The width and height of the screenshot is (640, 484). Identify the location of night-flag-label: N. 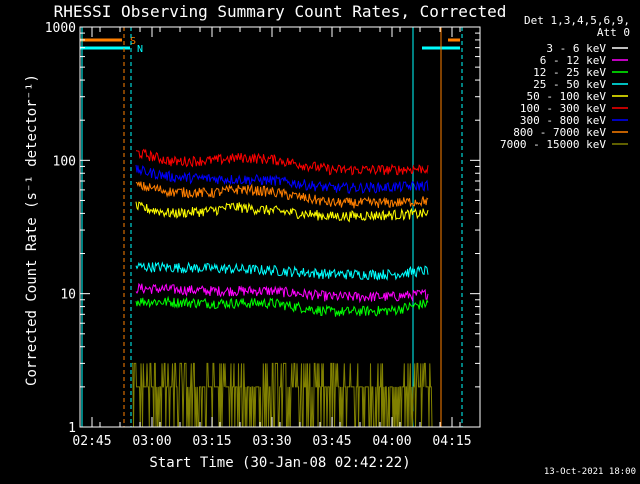
(140, 49).